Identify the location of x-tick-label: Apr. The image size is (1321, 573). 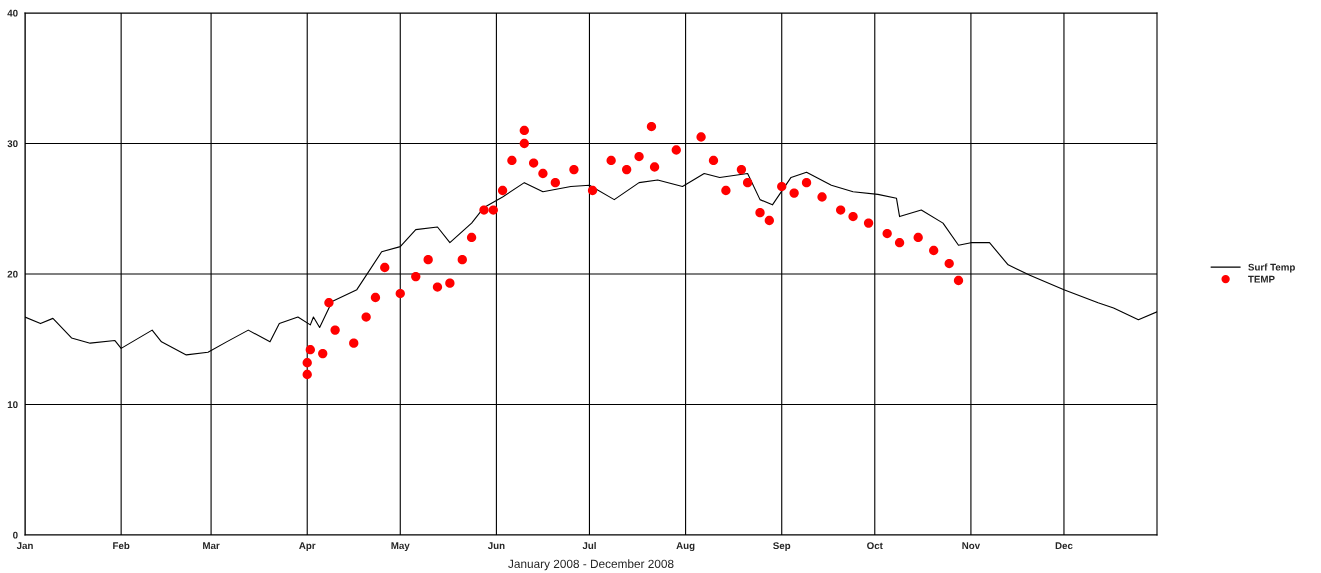
(307, 547).